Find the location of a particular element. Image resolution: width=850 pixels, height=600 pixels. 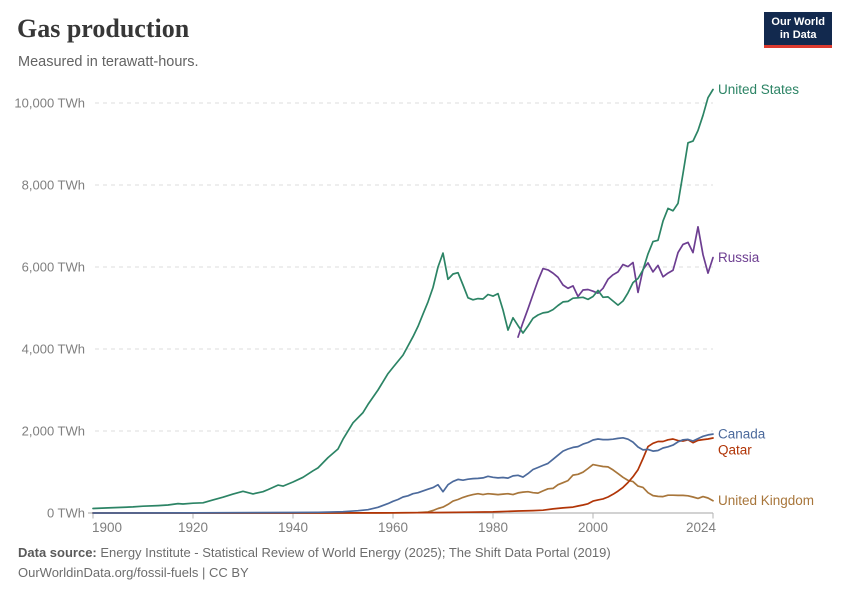

series-line-qatar is located at coordinates (403, 475).